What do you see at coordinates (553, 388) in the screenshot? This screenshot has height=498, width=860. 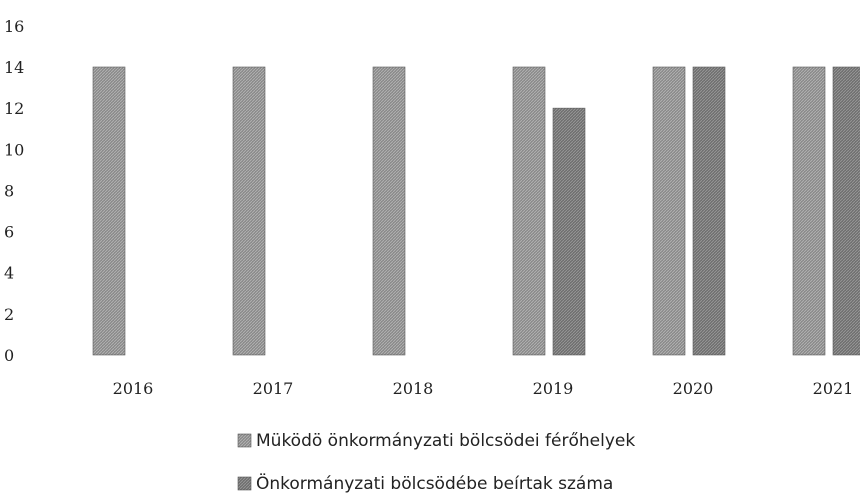 I see `x-tick-label: 2019` at bounding box center [553, 388].